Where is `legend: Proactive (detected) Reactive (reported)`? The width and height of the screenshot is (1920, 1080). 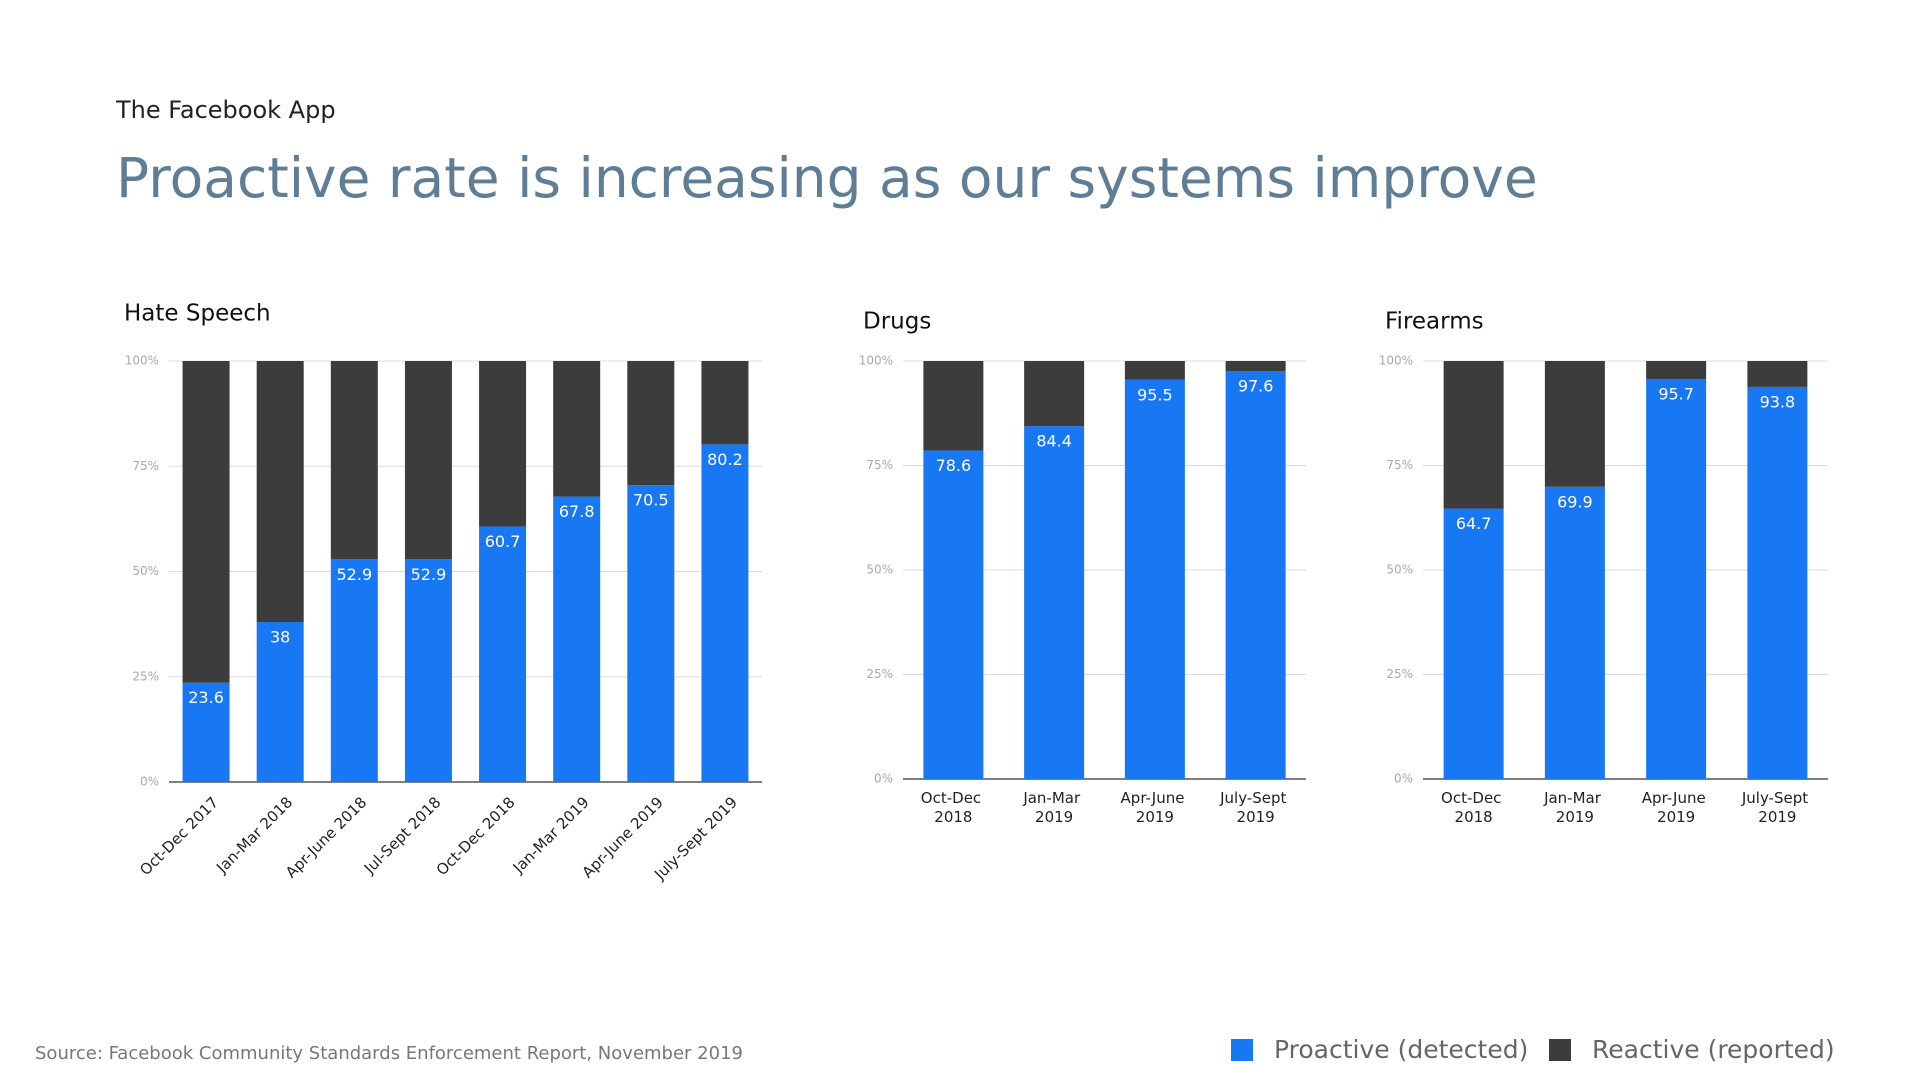 legend: Proactive (detected) Reactive (reported) is located at coordinates (1533, 1049).